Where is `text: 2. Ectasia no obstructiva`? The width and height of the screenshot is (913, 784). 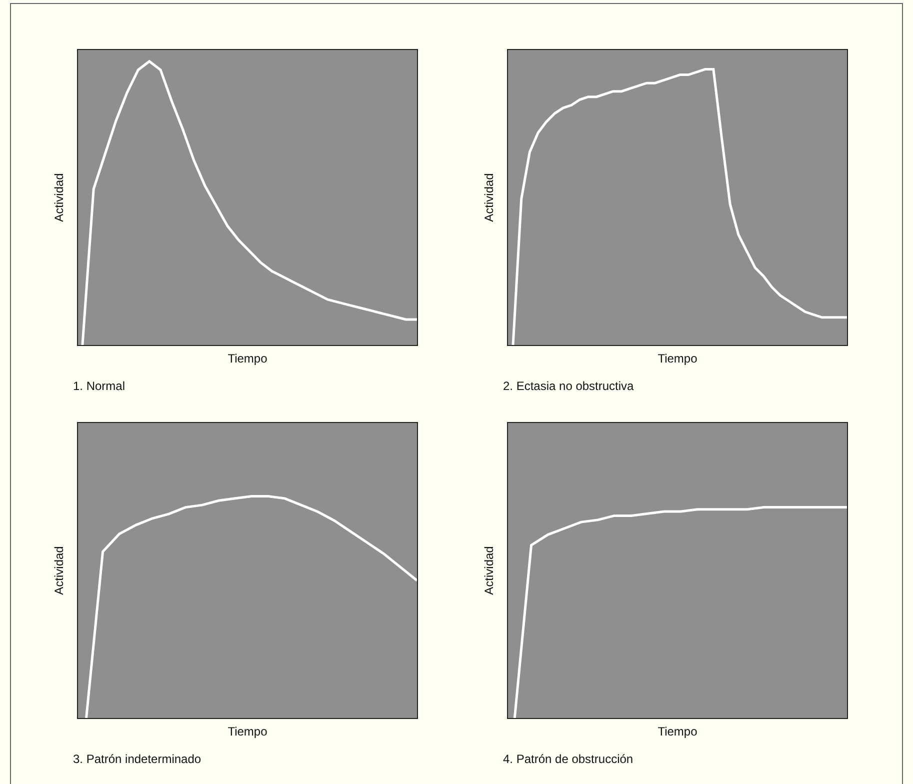
text: 2. Ectasia no obstructiva is located at coordinates (568, 386).